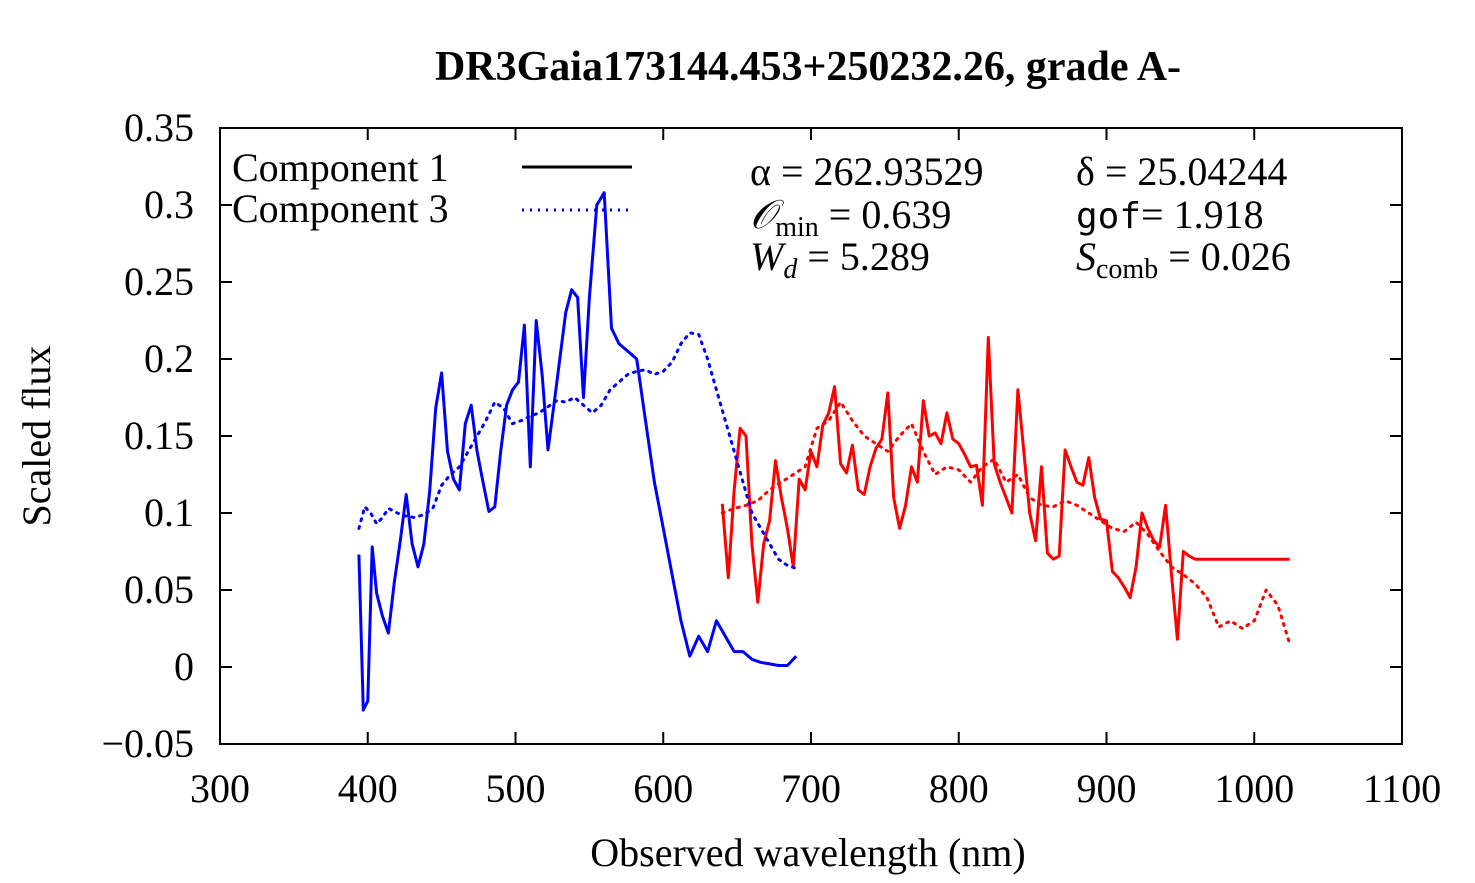 The height and width of the screenshot is (883, 1475). What do you see at coordinates (159, 281) in the screenshot?
I see `y-tick-label: 0.25` at bounding box center [159, 281].